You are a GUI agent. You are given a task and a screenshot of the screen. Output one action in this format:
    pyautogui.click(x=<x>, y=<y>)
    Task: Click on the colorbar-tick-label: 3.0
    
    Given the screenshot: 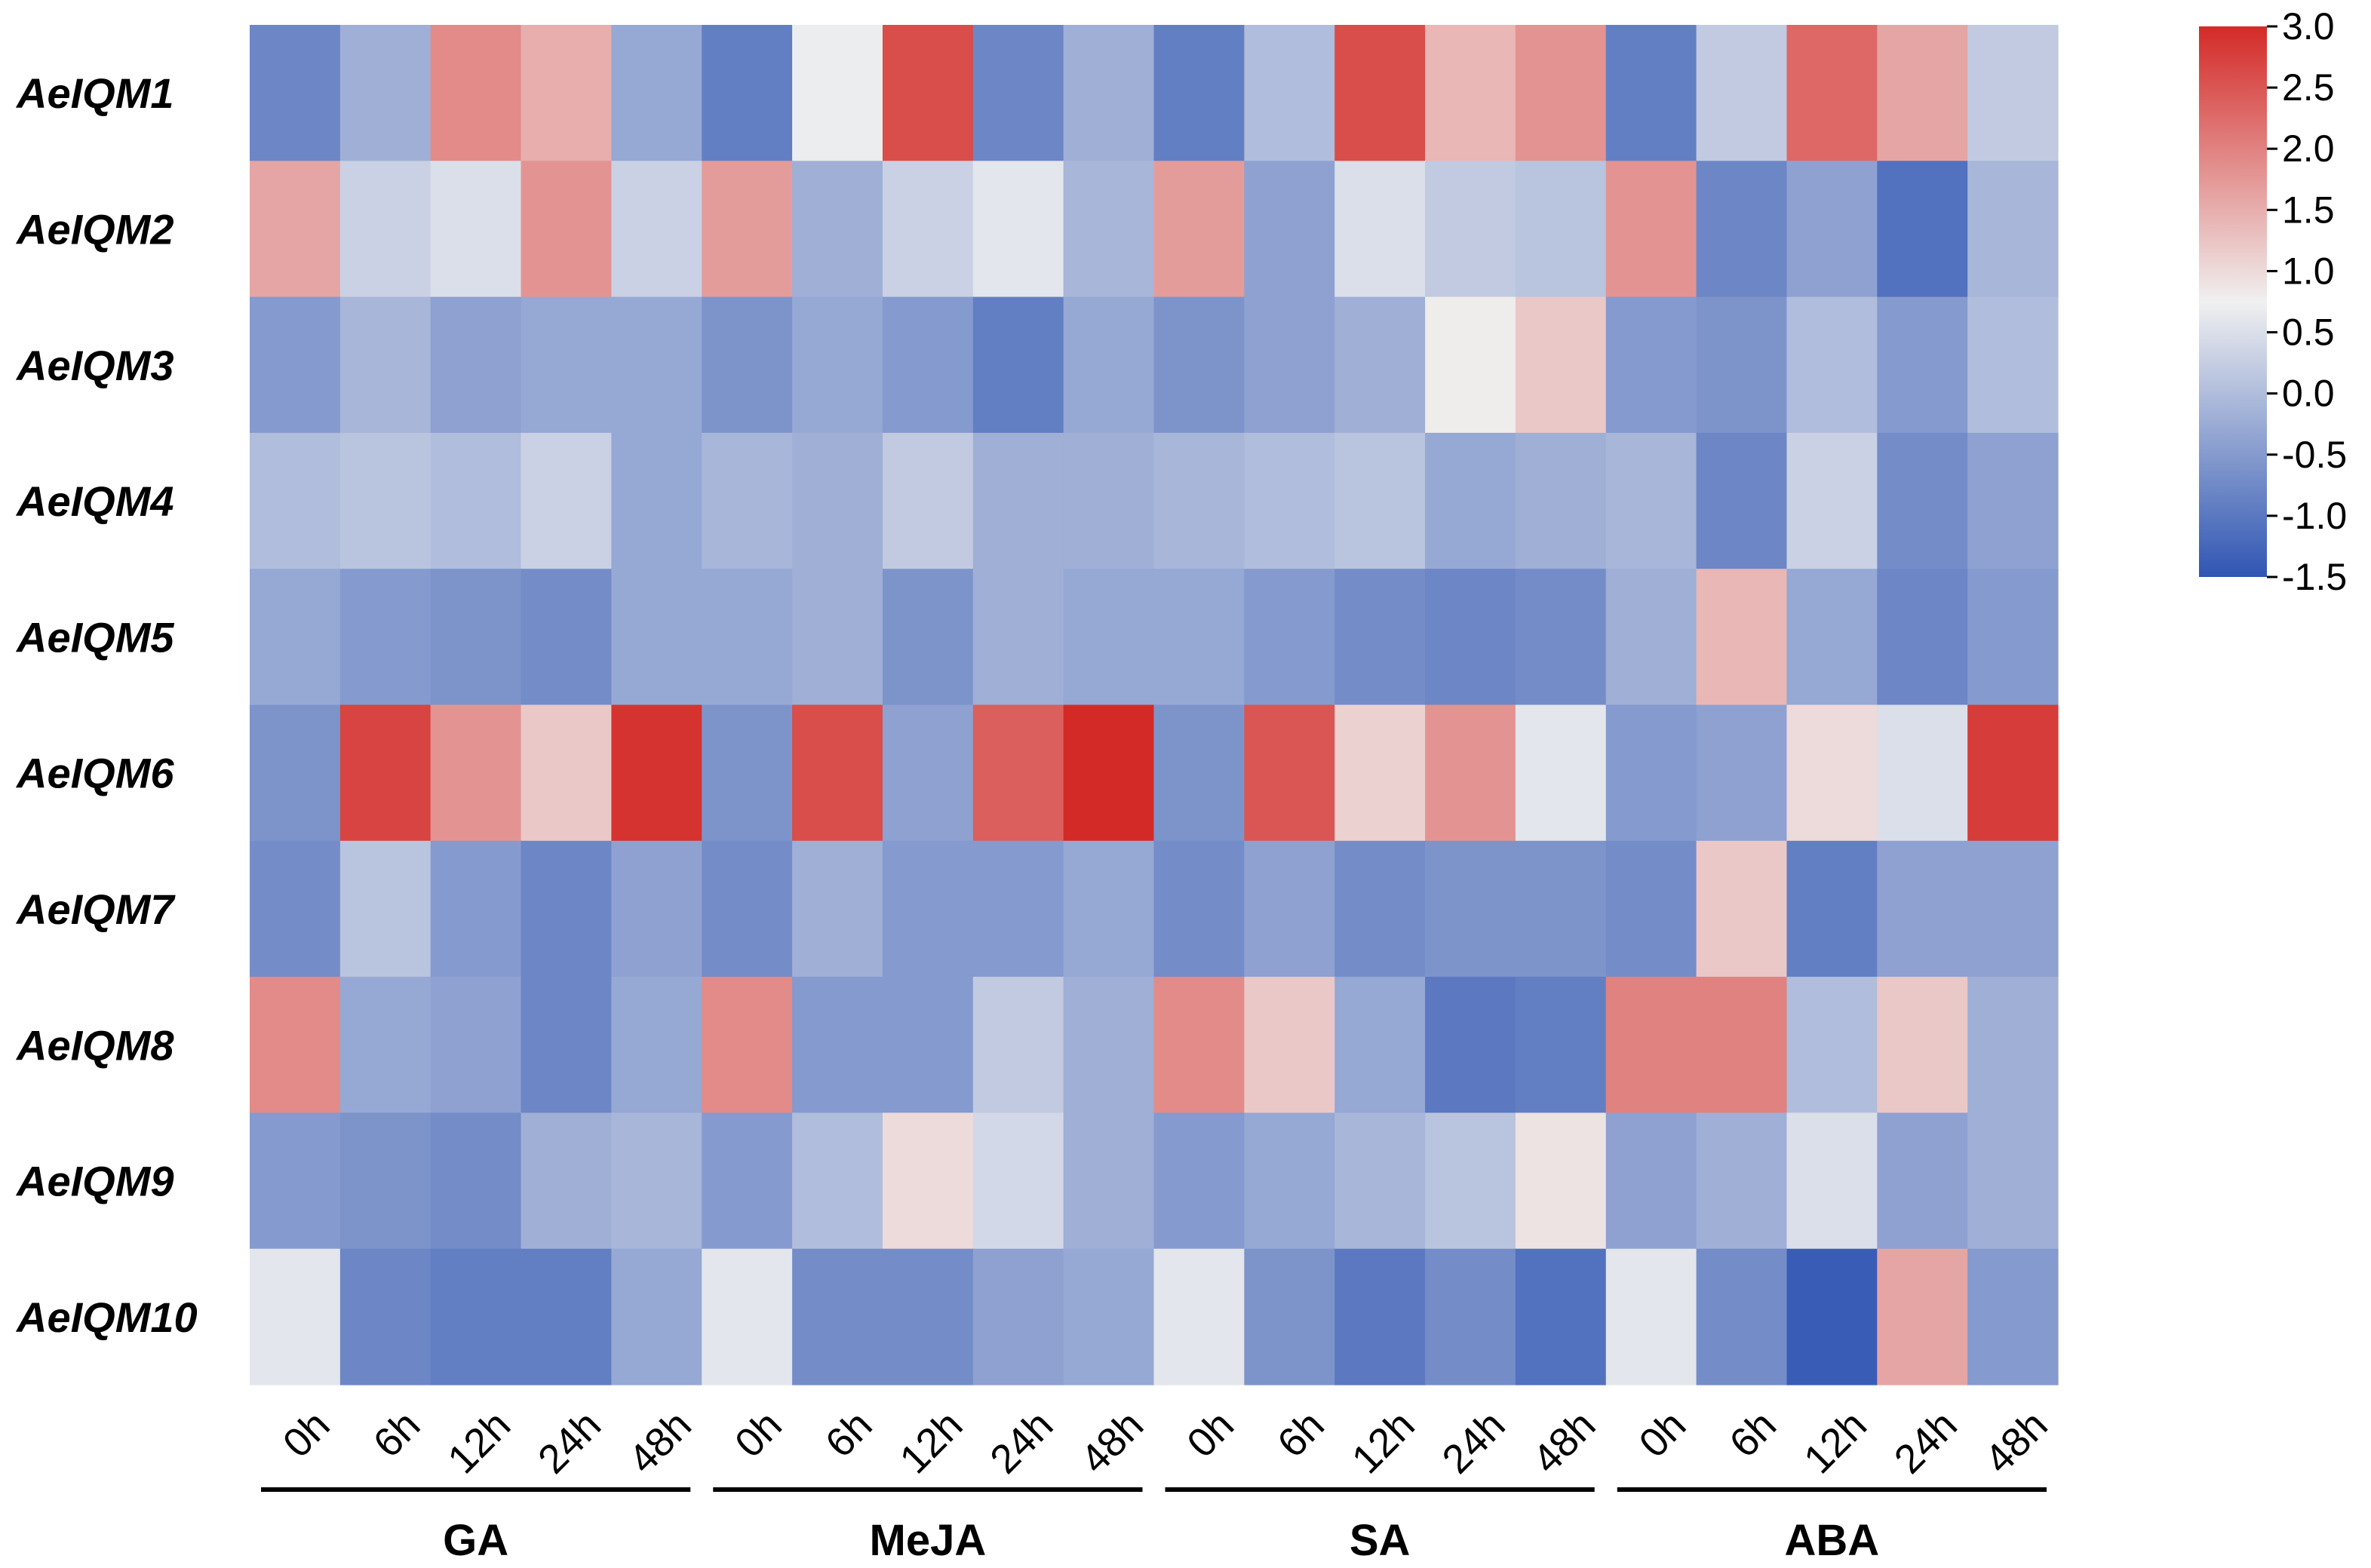 What is the action you would take?
    pyautogui.click(x=2308, y=26)
    